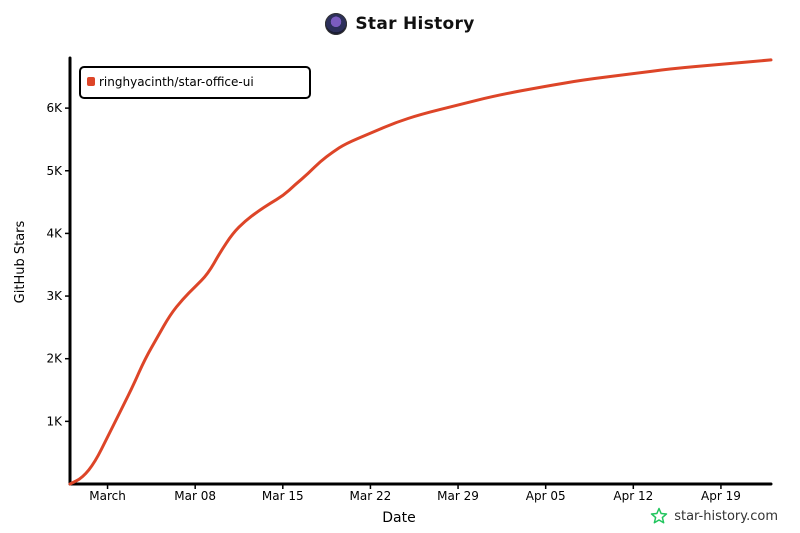 The width and height of the screenshot is (800, 533). I want to click on x-tick-label: Mar 08, so click(195, 496).